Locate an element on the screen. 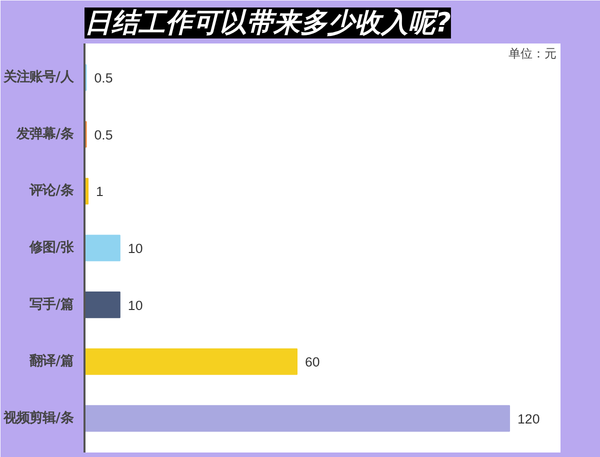 This screenshot has width=600, height=457. y-tick-label: 翻译/篇 is located at coordinates (51, 361).